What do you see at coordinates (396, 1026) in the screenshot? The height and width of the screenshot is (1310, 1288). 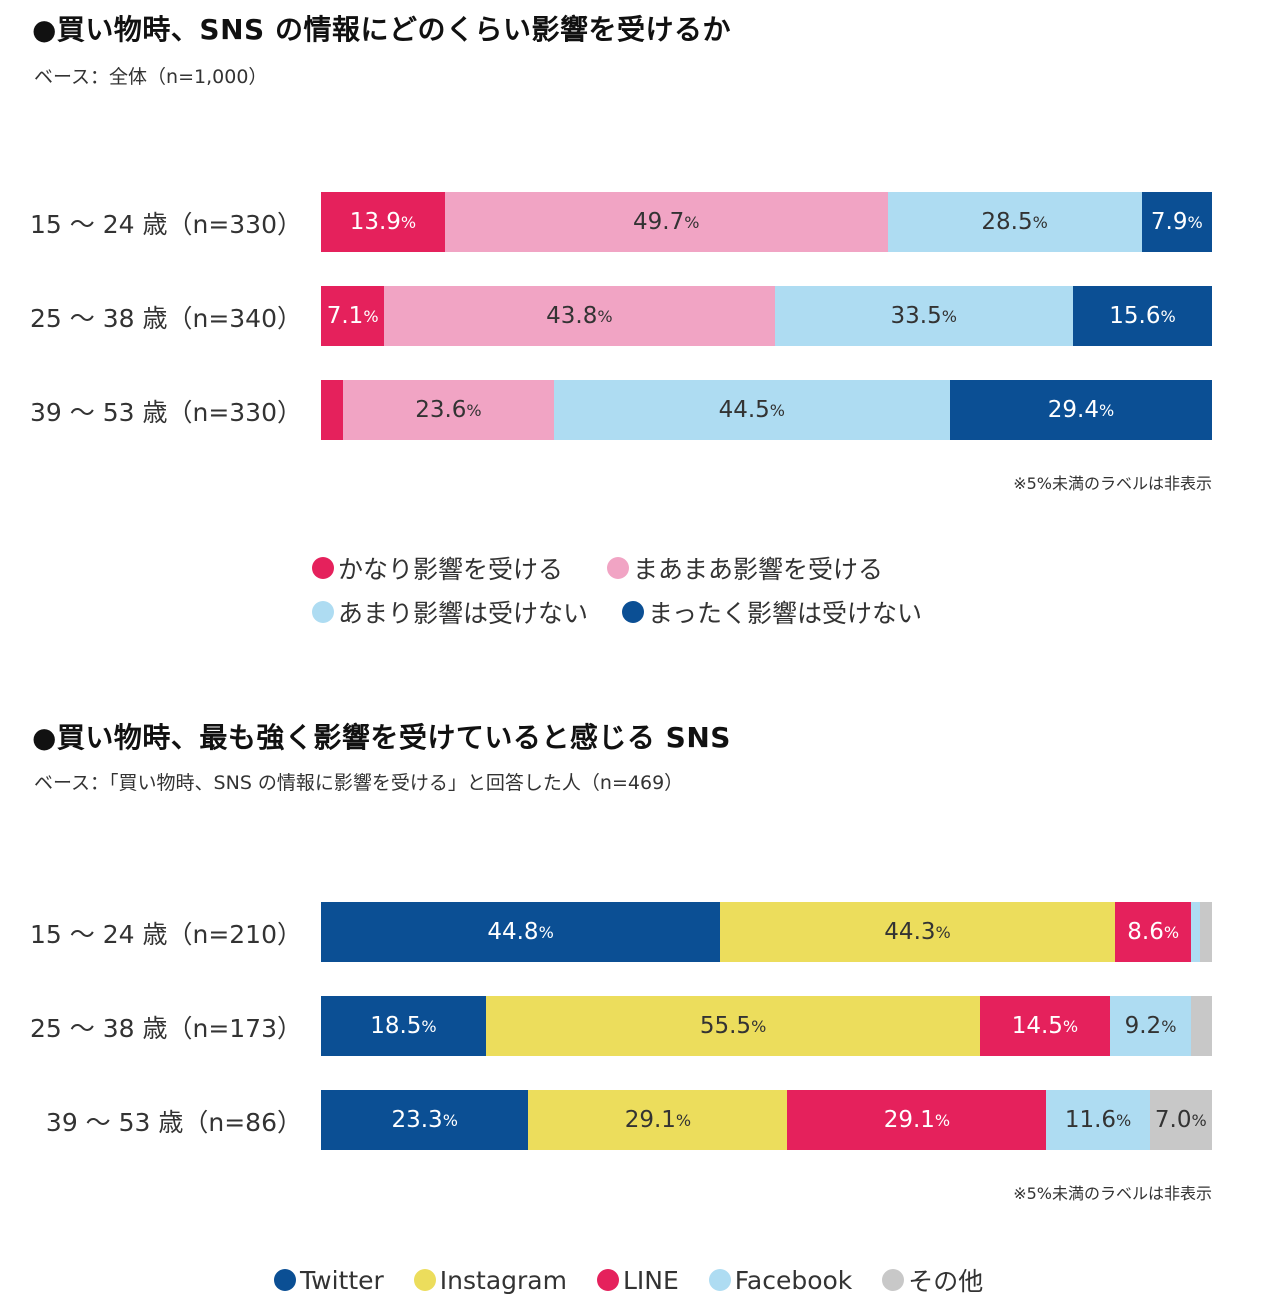 I see `segment-value: 18.5` at bounding box center [396, 1026].